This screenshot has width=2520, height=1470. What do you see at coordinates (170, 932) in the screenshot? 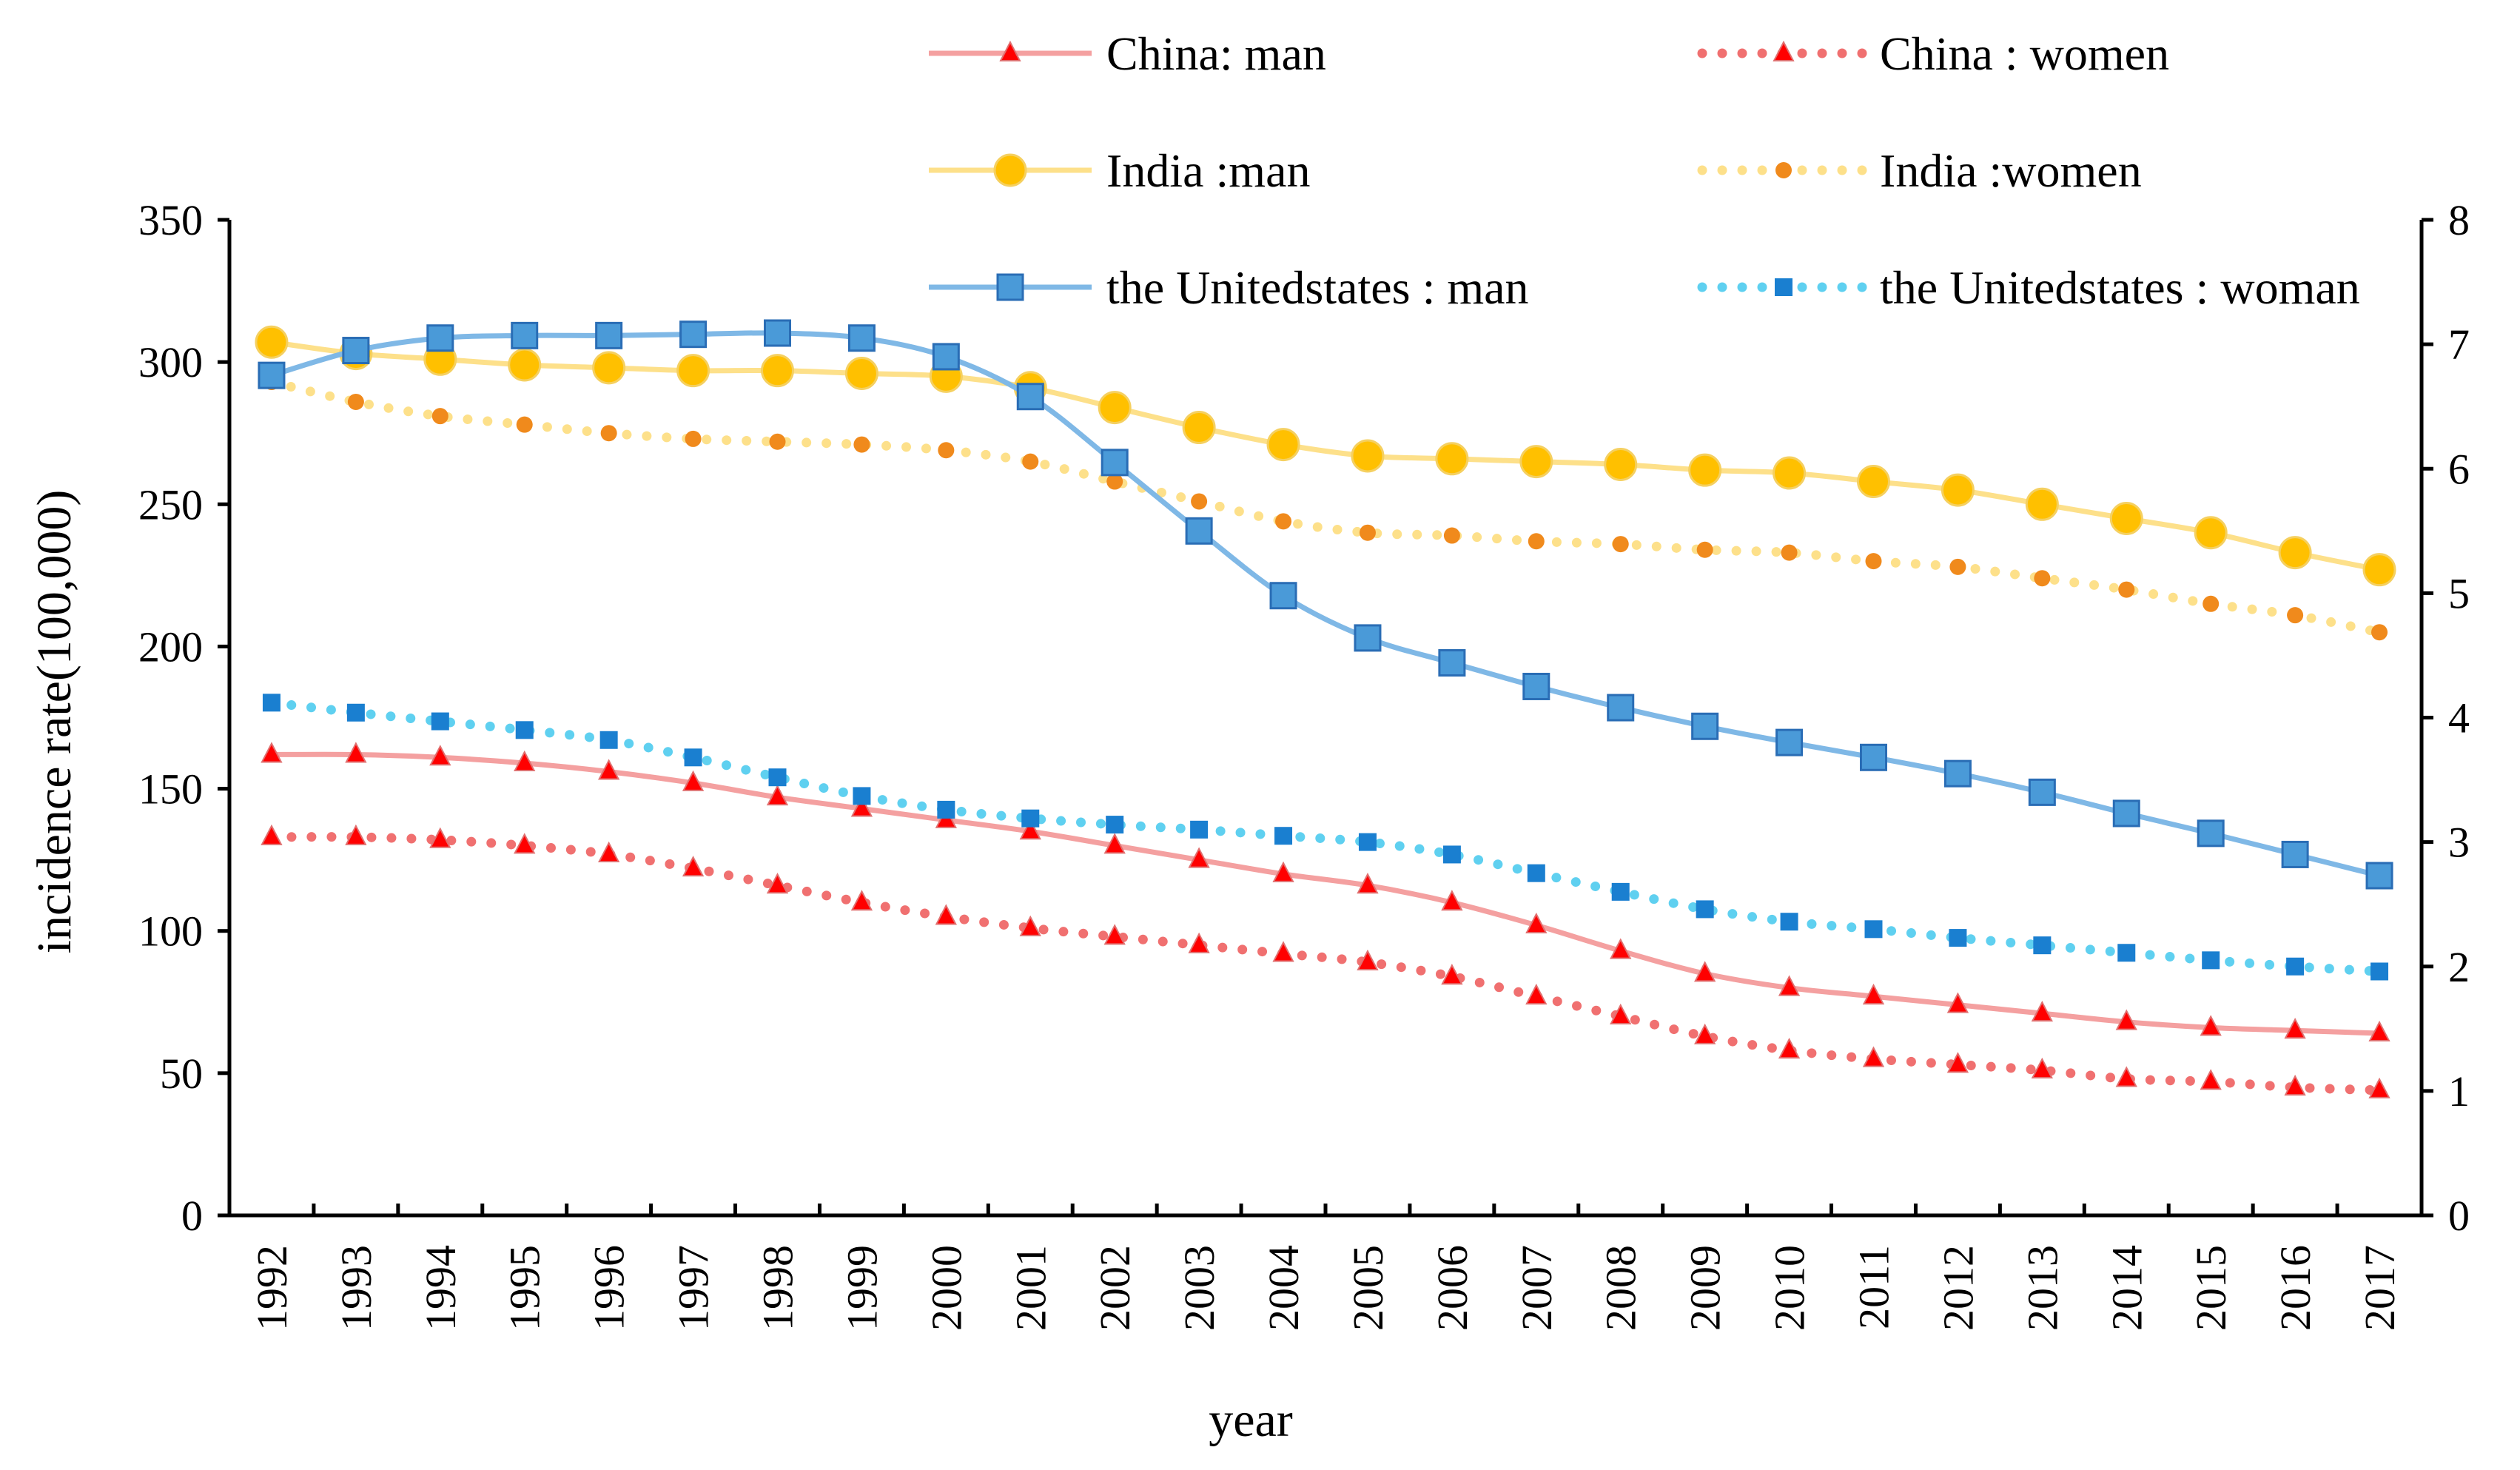
I see `y-left-tick-label: 100` at bounding box center [170, 932].